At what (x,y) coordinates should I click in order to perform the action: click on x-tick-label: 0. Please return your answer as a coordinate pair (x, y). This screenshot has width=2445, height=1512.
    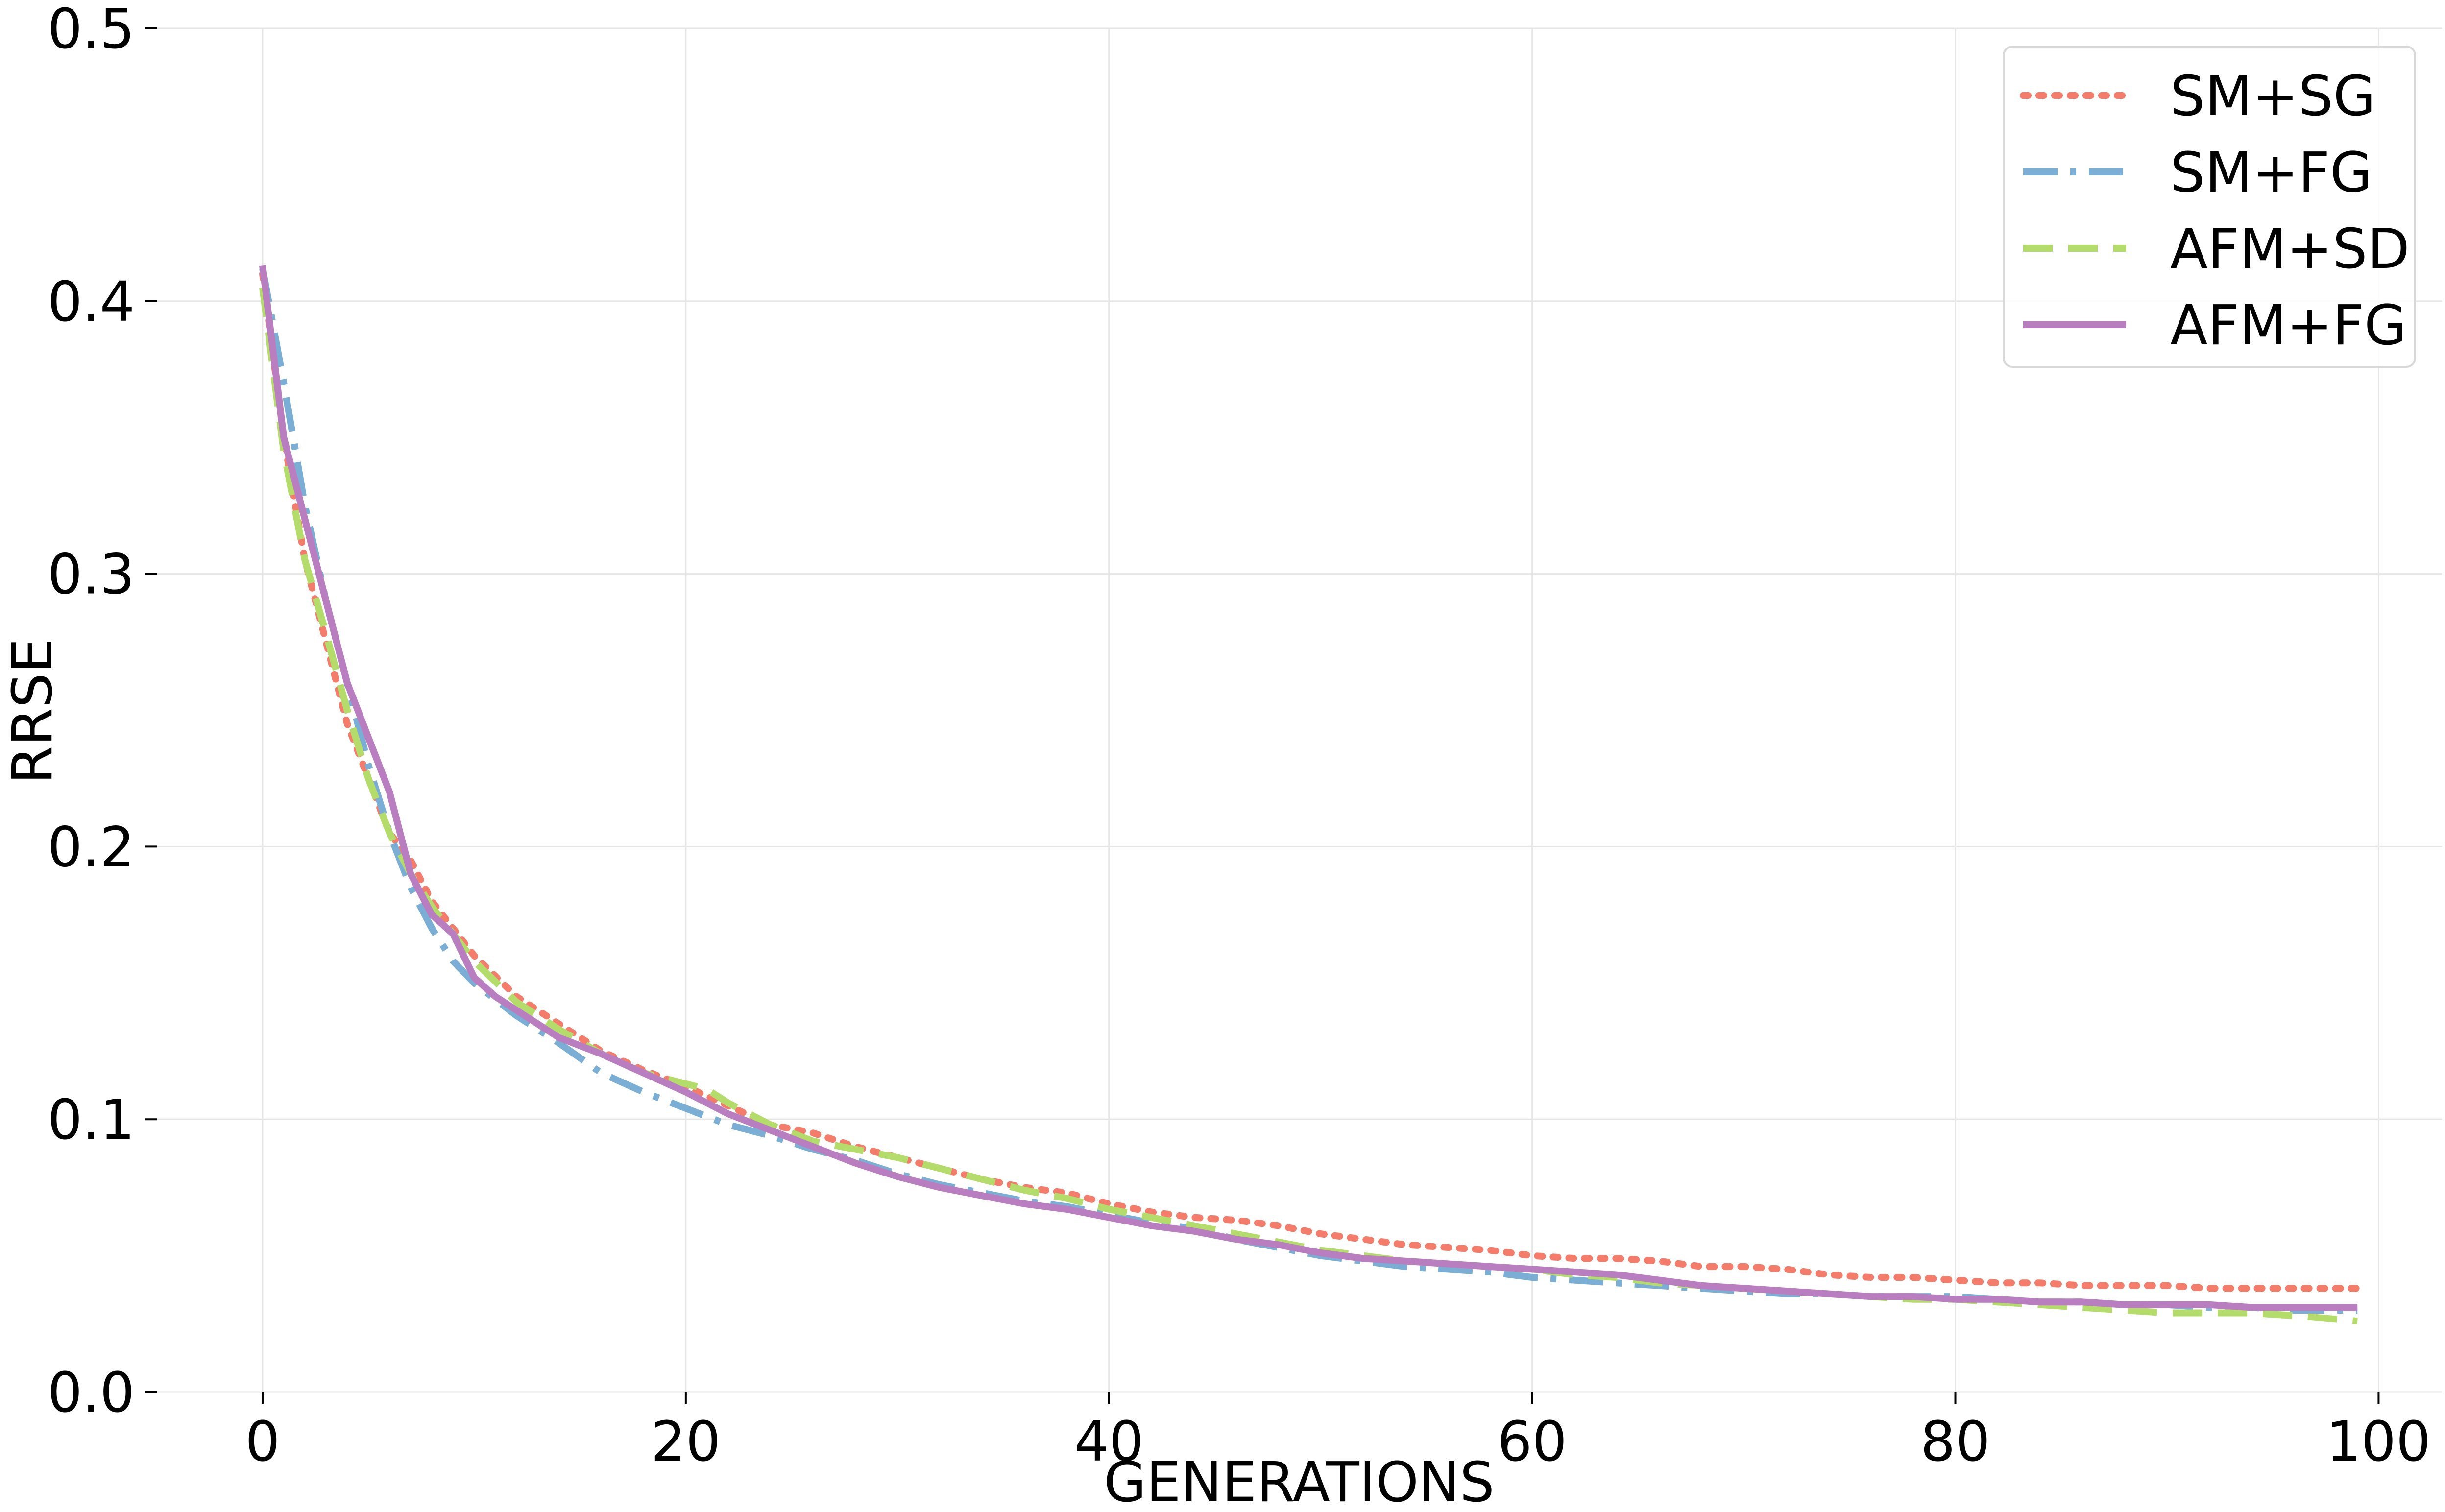
    Looking at the image, I should click on (262, 1442).